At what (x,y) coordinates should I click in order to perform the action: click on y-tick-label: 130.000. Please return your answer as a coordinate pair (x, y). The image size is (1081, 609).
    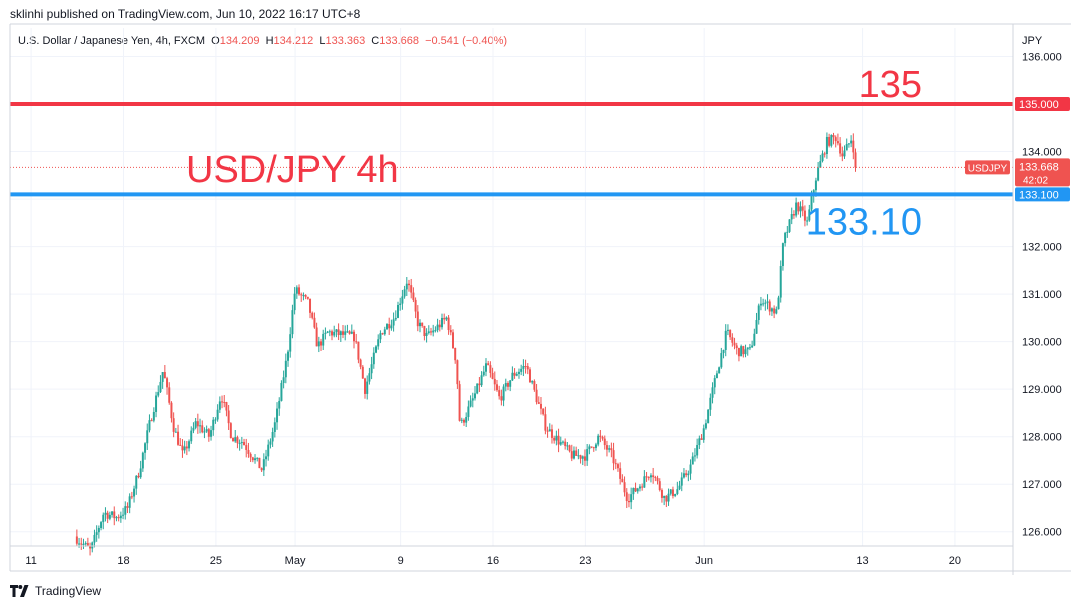
    Looking at the image, I should click on (1042, 343).